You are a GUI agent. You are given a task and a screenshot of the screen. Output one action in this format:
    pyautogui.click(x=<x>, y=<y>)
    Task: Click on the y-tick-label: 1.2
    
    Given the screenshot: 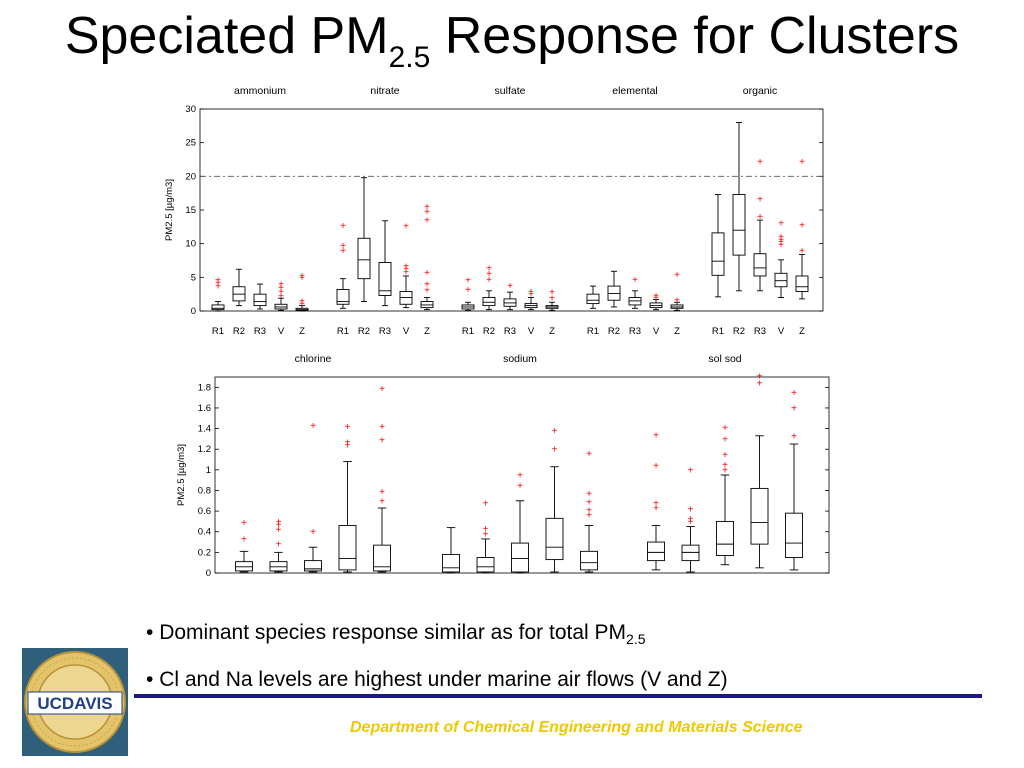 What is the action you would take?
    pyautogui.click(x=204, y=449)
    